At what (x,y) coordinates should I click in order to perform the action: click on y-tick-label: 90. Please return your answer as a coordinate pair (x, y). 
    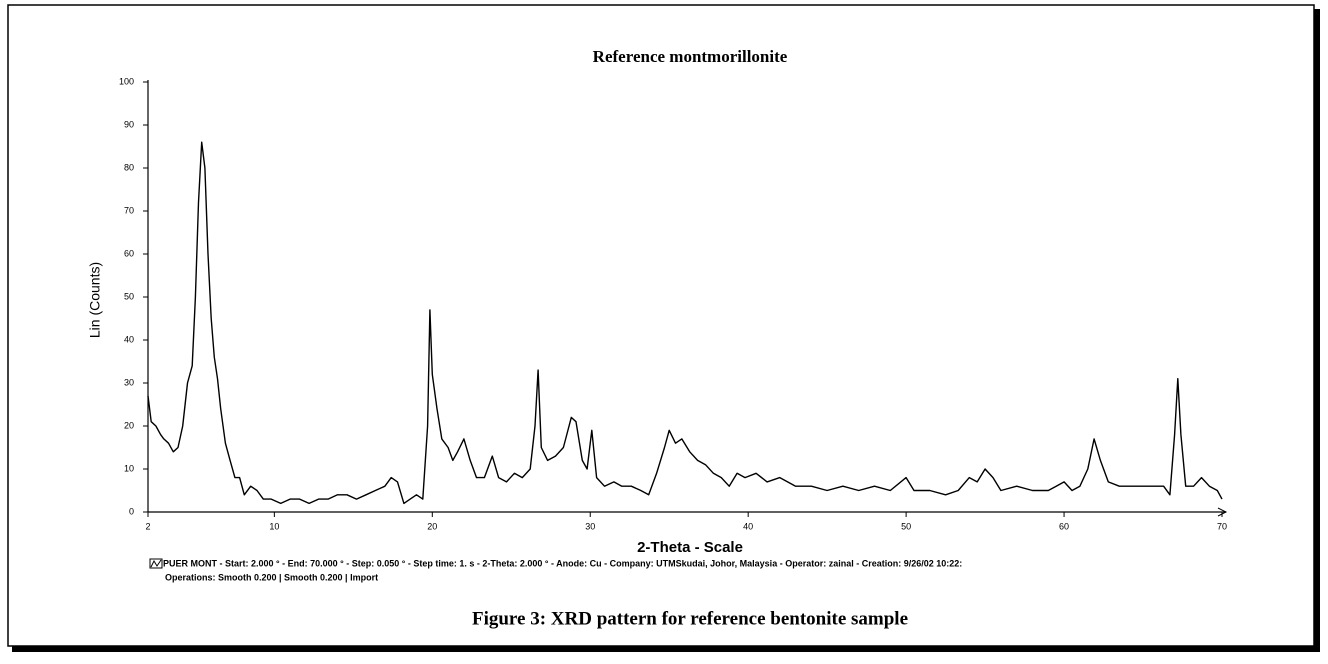
    Looking at the image, I should click on (129, 124).